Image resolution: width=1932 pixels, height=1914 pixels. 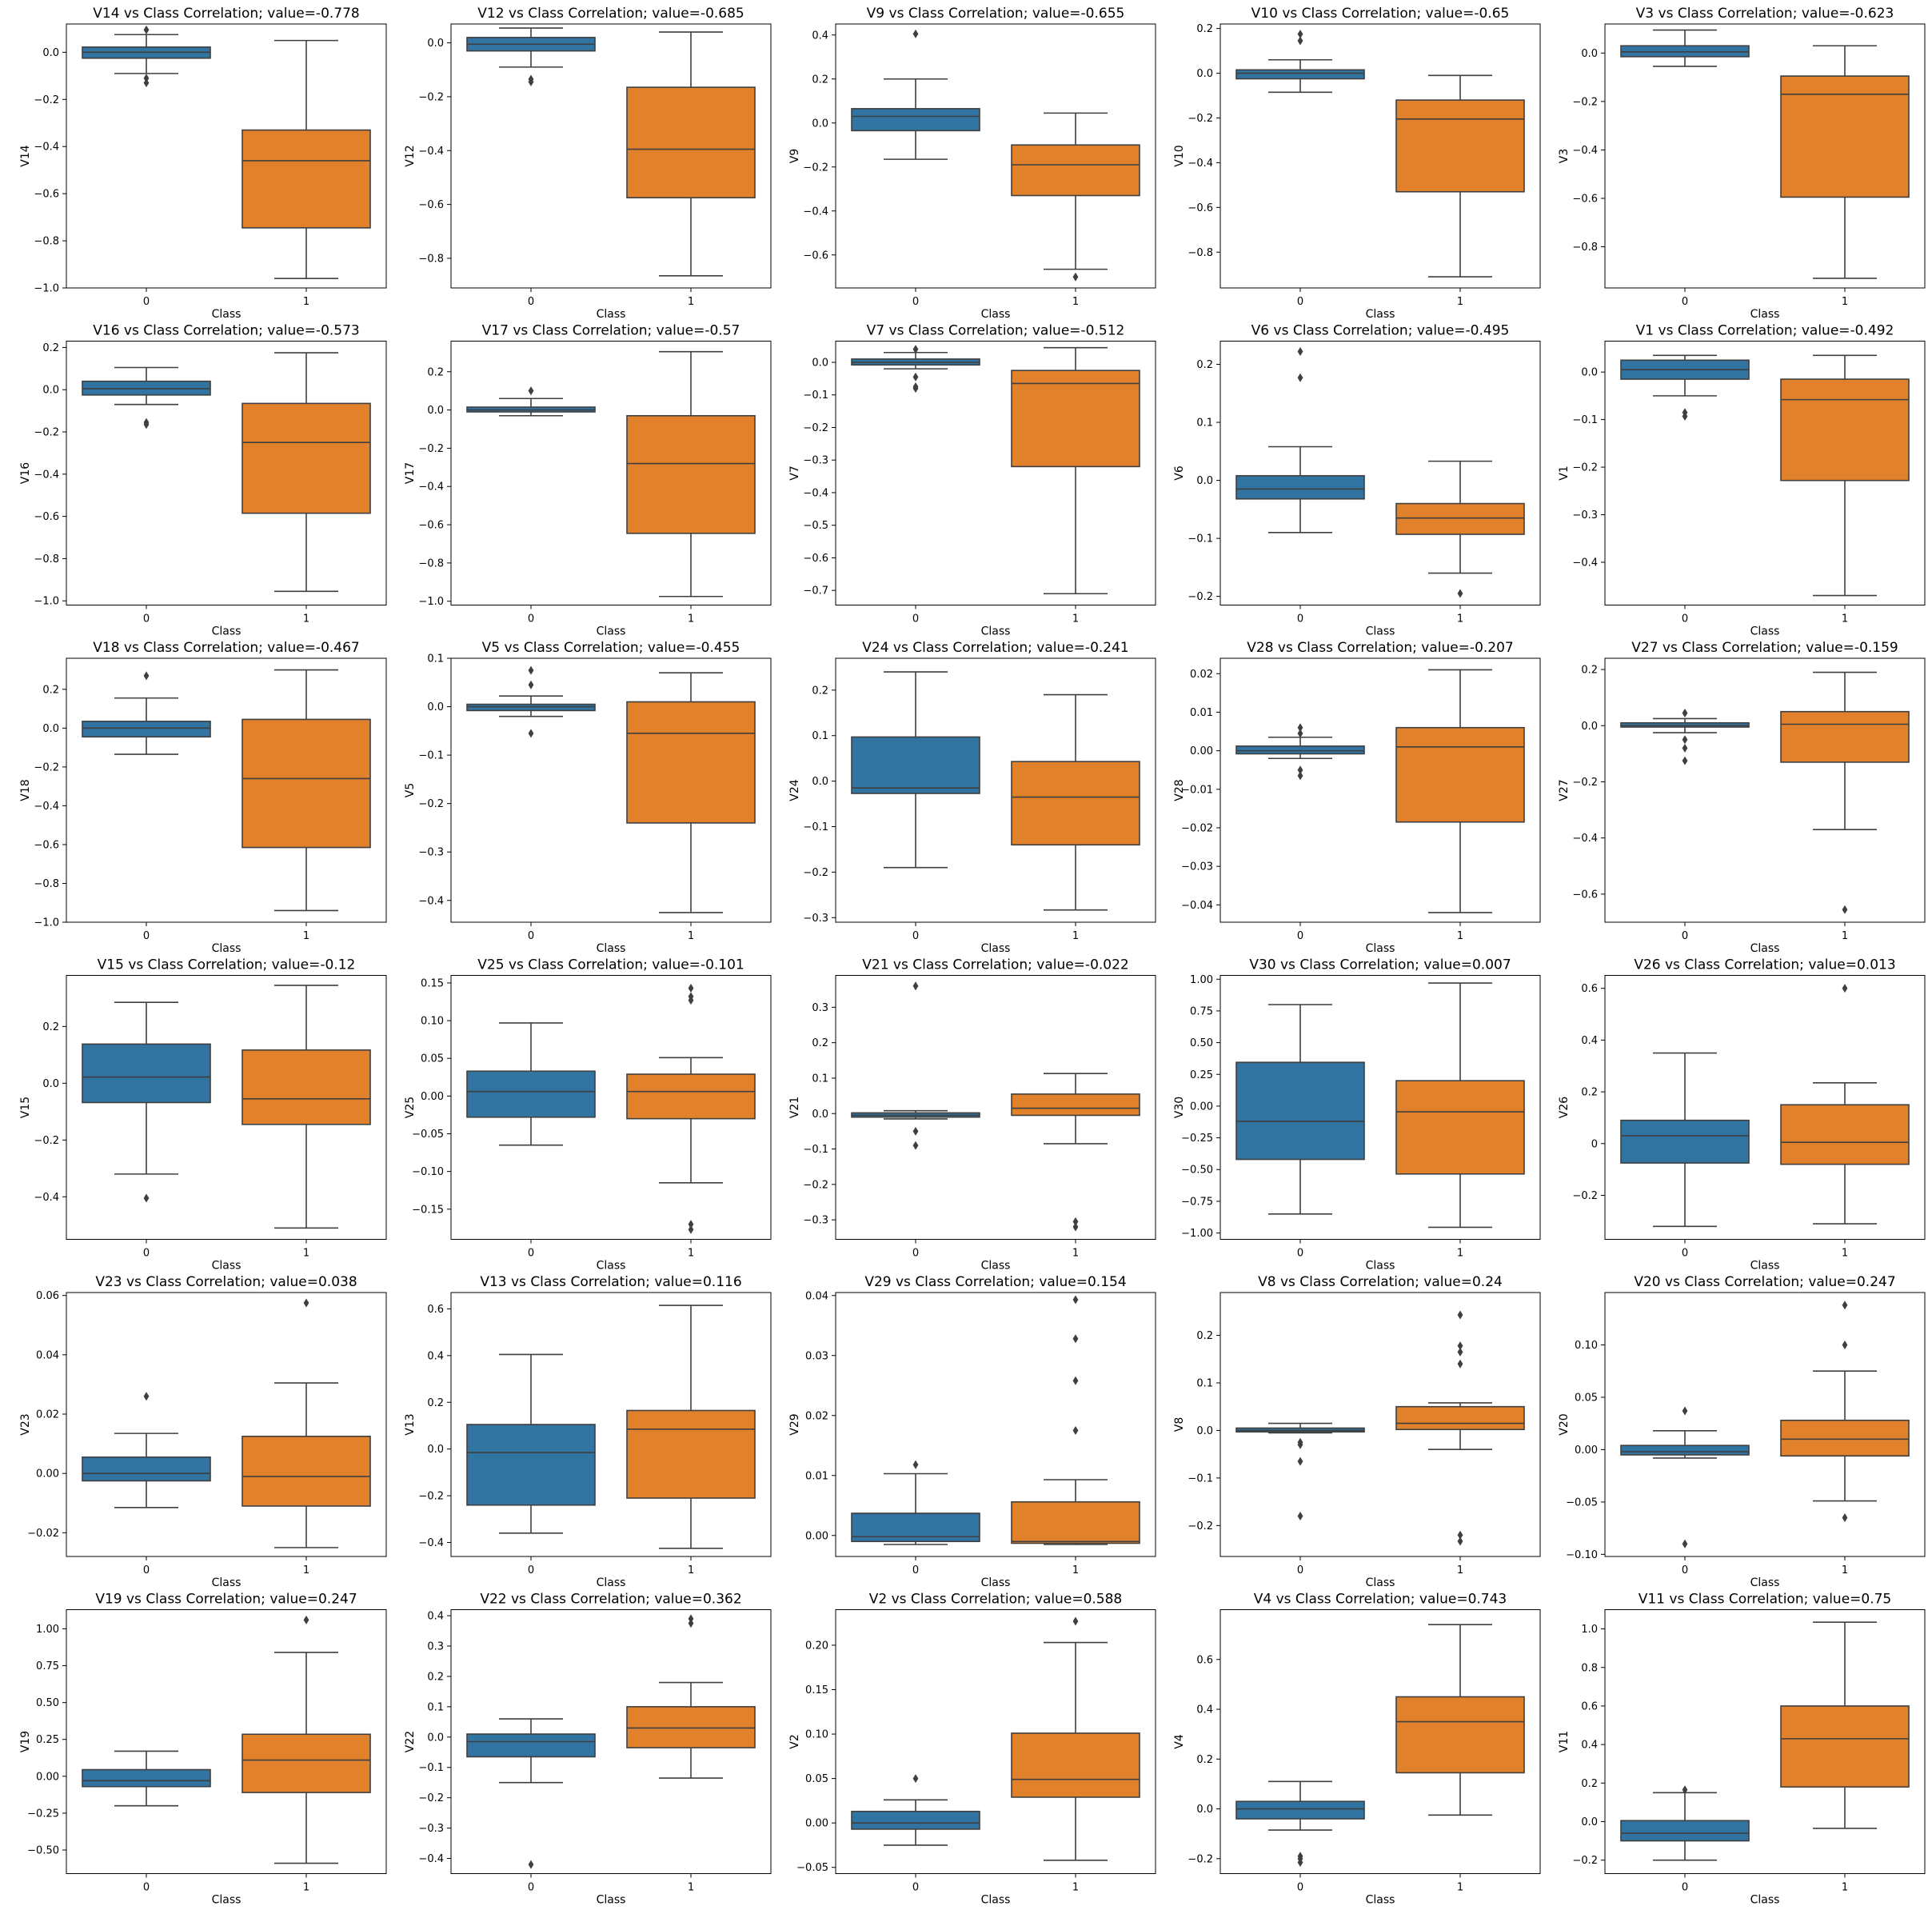 What do you see at coordinates (995, 648) in the screenshot?
I see `panel-title: V24 vs Class Correlation; value=-0.241` at bounding box center [995, 648].